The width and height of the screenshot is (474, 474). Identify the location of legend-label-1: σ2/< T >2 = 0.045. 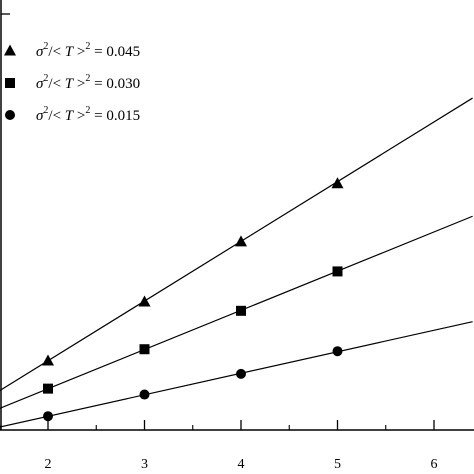
(88, 50).